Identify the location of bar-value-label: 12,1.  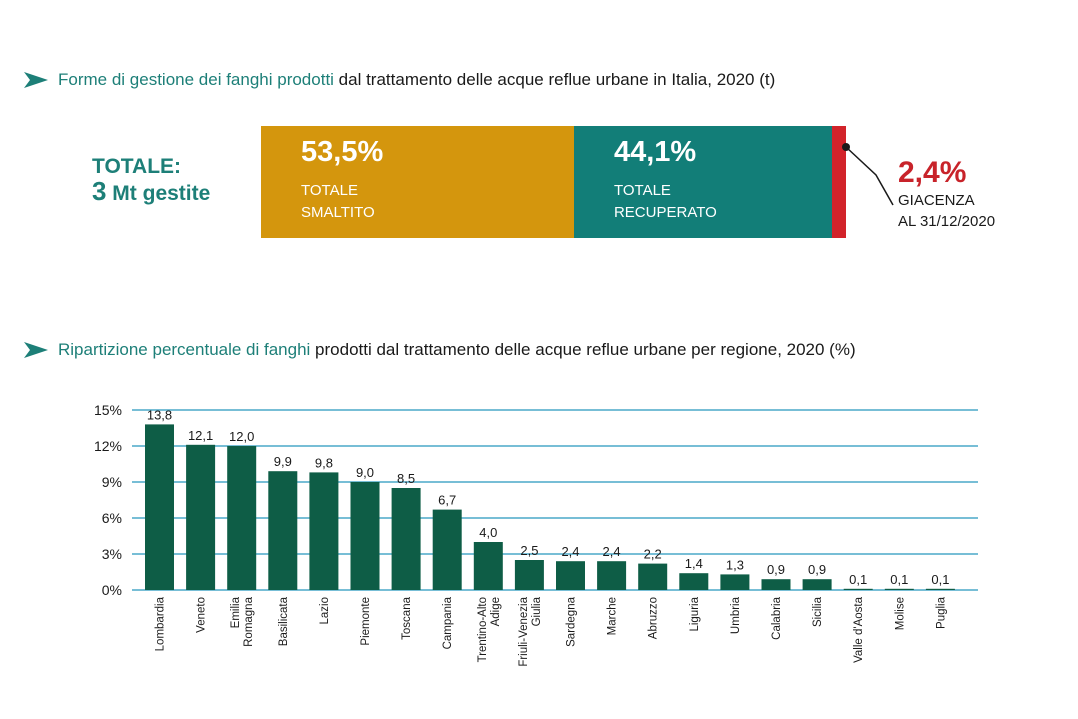
(200, 435).